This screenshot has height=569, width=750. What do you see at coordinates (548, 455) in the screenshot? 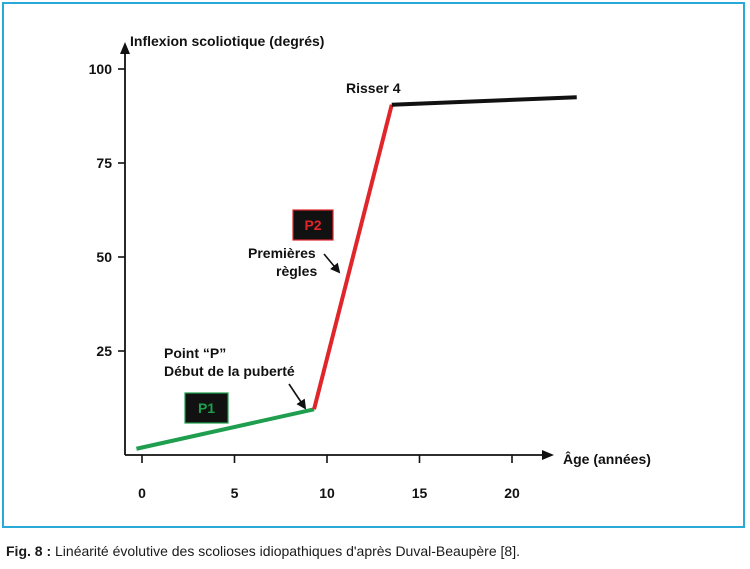
I see `x-axis-arrow` at bounding box center [548, 455].